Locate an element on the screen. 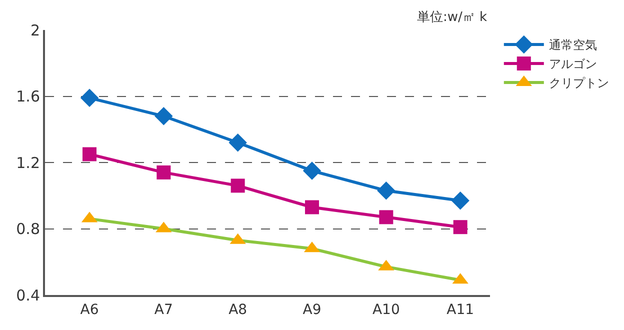  x-tick-label: A7 is located at coordinates (163, 310).